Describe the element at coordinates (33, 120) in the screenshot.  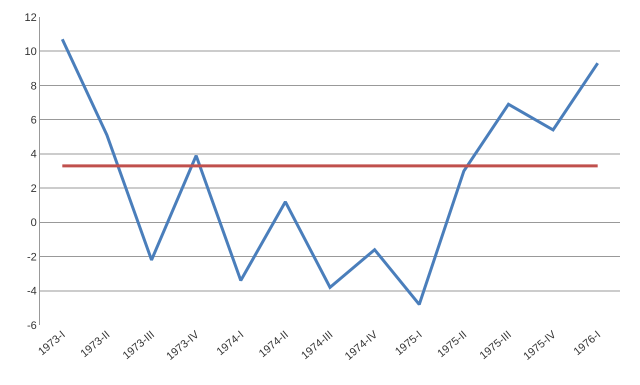
I see `y-tick-label: 6` at that location.